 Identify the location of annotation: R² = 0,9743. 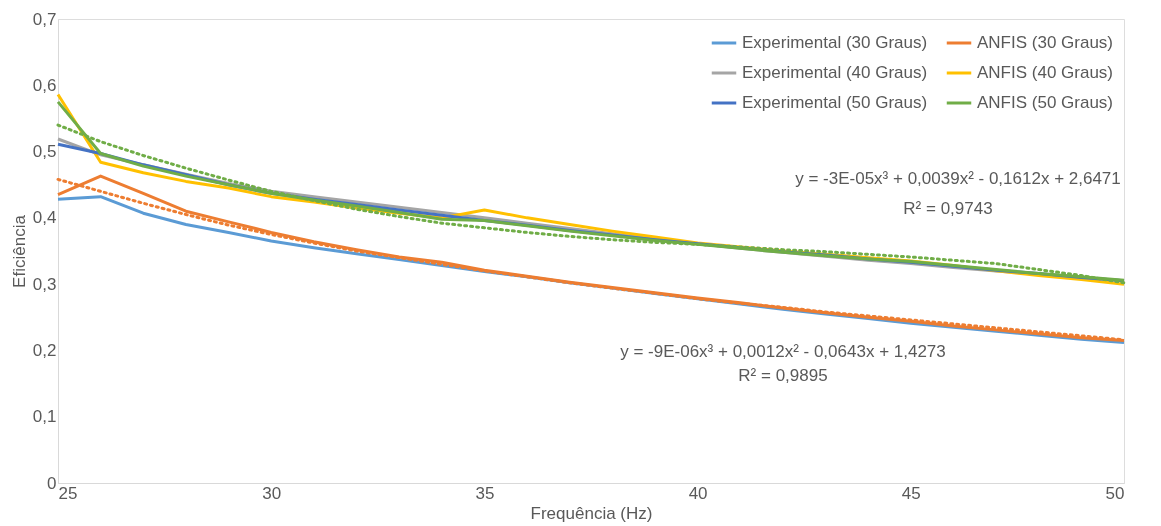
(948, 208).